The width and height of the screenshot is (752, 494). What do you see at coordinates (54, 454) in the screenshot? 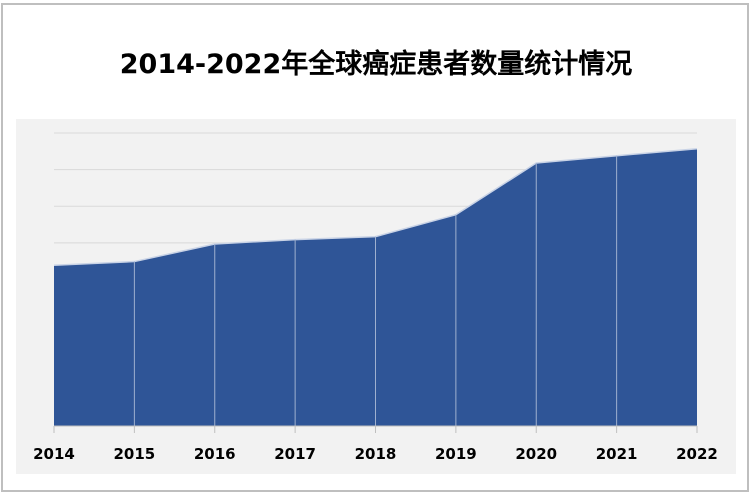
I see `x-axis-label: 2014` at bounding box center [54, 454].